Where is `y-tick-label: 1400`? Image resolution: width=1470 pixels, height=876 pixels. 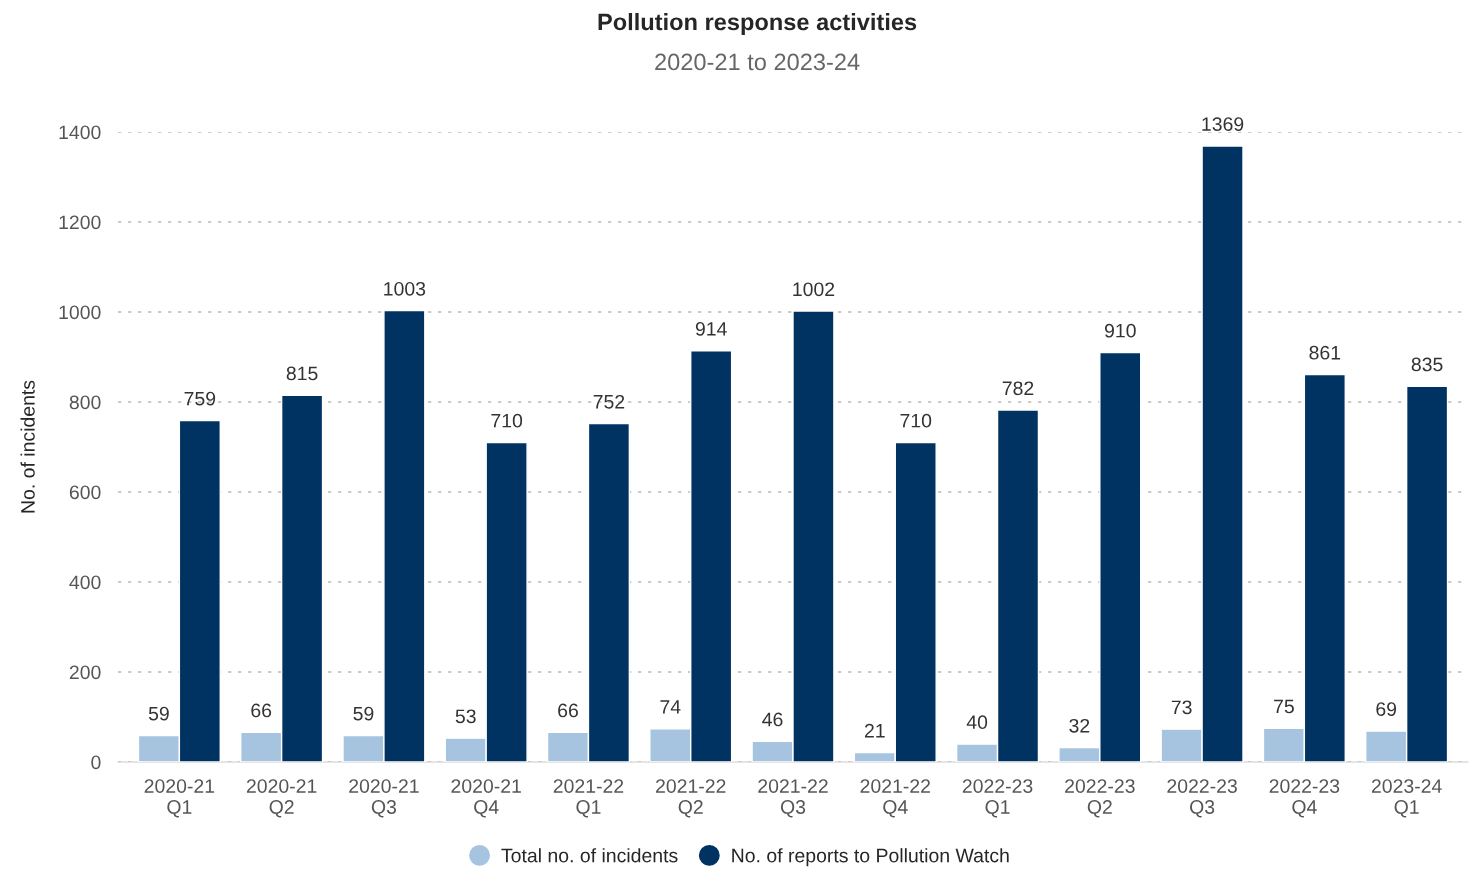 y-tick-label: 1400 is located at coordinates (80, 132).